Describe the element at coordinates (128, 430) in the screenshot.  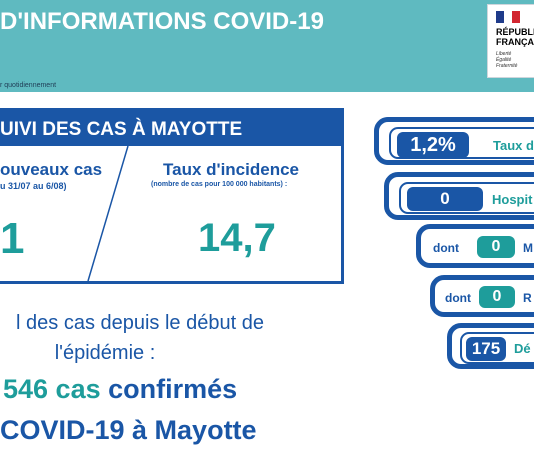
I see `confirmed-location: COVID-19 à Mayotte` at that location.